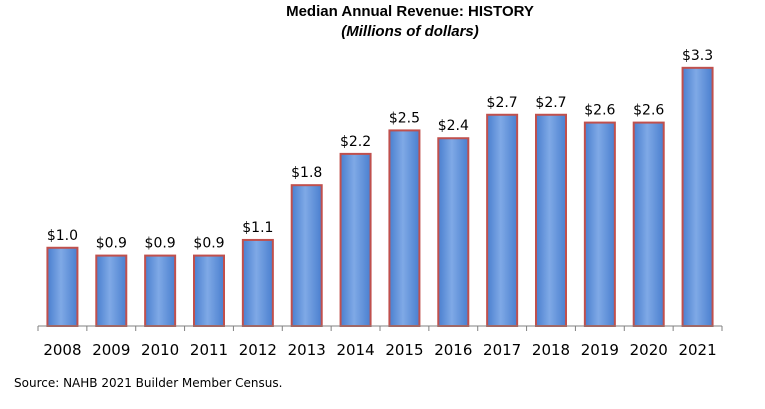 The height and width of the screenshot is (409, 765). I want to click on x-tick-label-2009: 2009, so click(111, 350).